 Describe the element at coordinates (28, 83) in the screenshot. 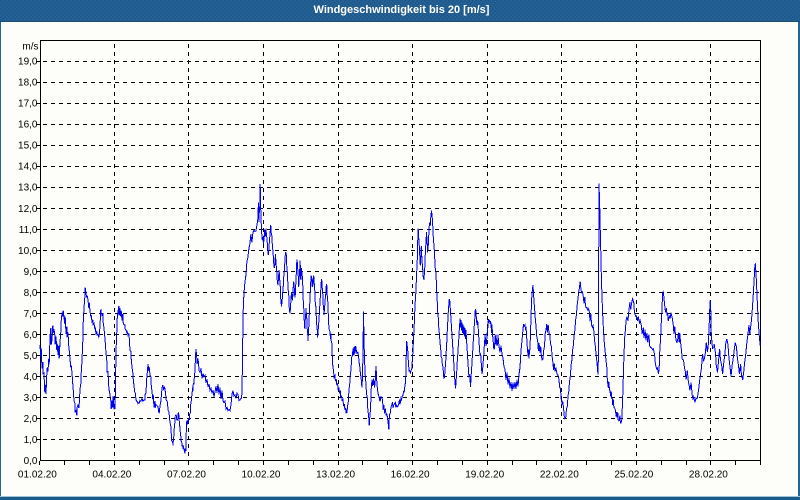

I see `svg-text: 18,0` at that location.